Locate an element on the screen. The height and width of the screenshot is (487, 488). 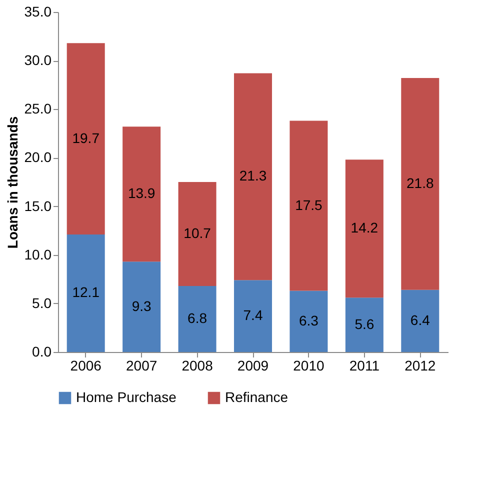
data-label: 13.9 is located at coordinates (142, 193).